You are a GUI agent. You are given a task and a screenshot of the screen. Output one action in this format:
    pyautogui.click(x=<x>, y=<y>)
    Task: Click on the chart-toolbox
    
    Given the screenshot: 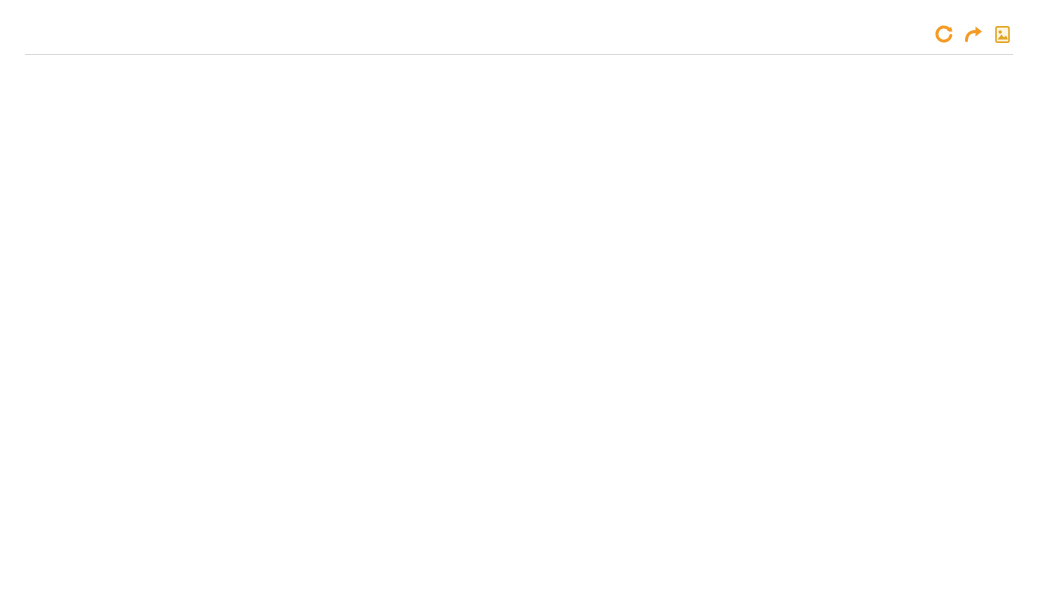 What is the action you would take?
    pyautogui.click(x=973, y=34)
    